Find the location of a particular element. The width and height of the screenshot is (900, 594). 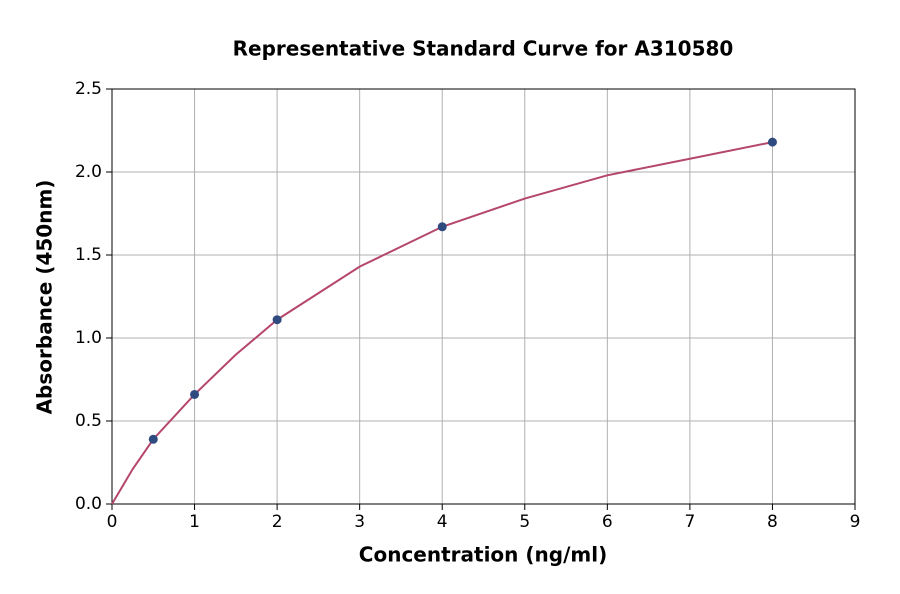

y-tick-label: 0.5 is located at coordinates (88, 421).